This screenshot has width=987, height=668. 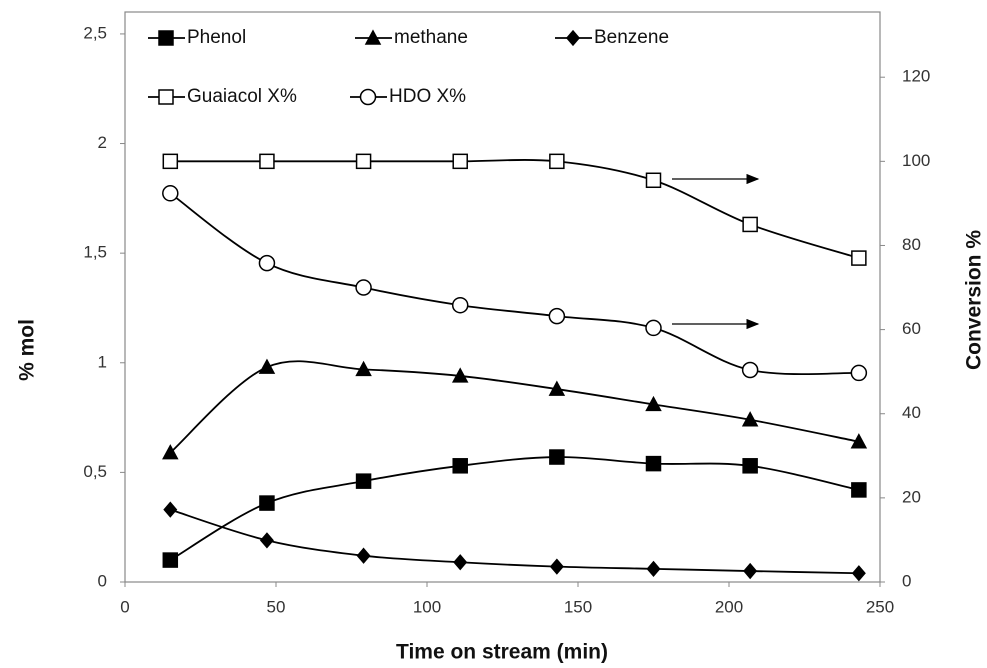 I want to click on legend-label: Phenol, so click(x=216, y=37).